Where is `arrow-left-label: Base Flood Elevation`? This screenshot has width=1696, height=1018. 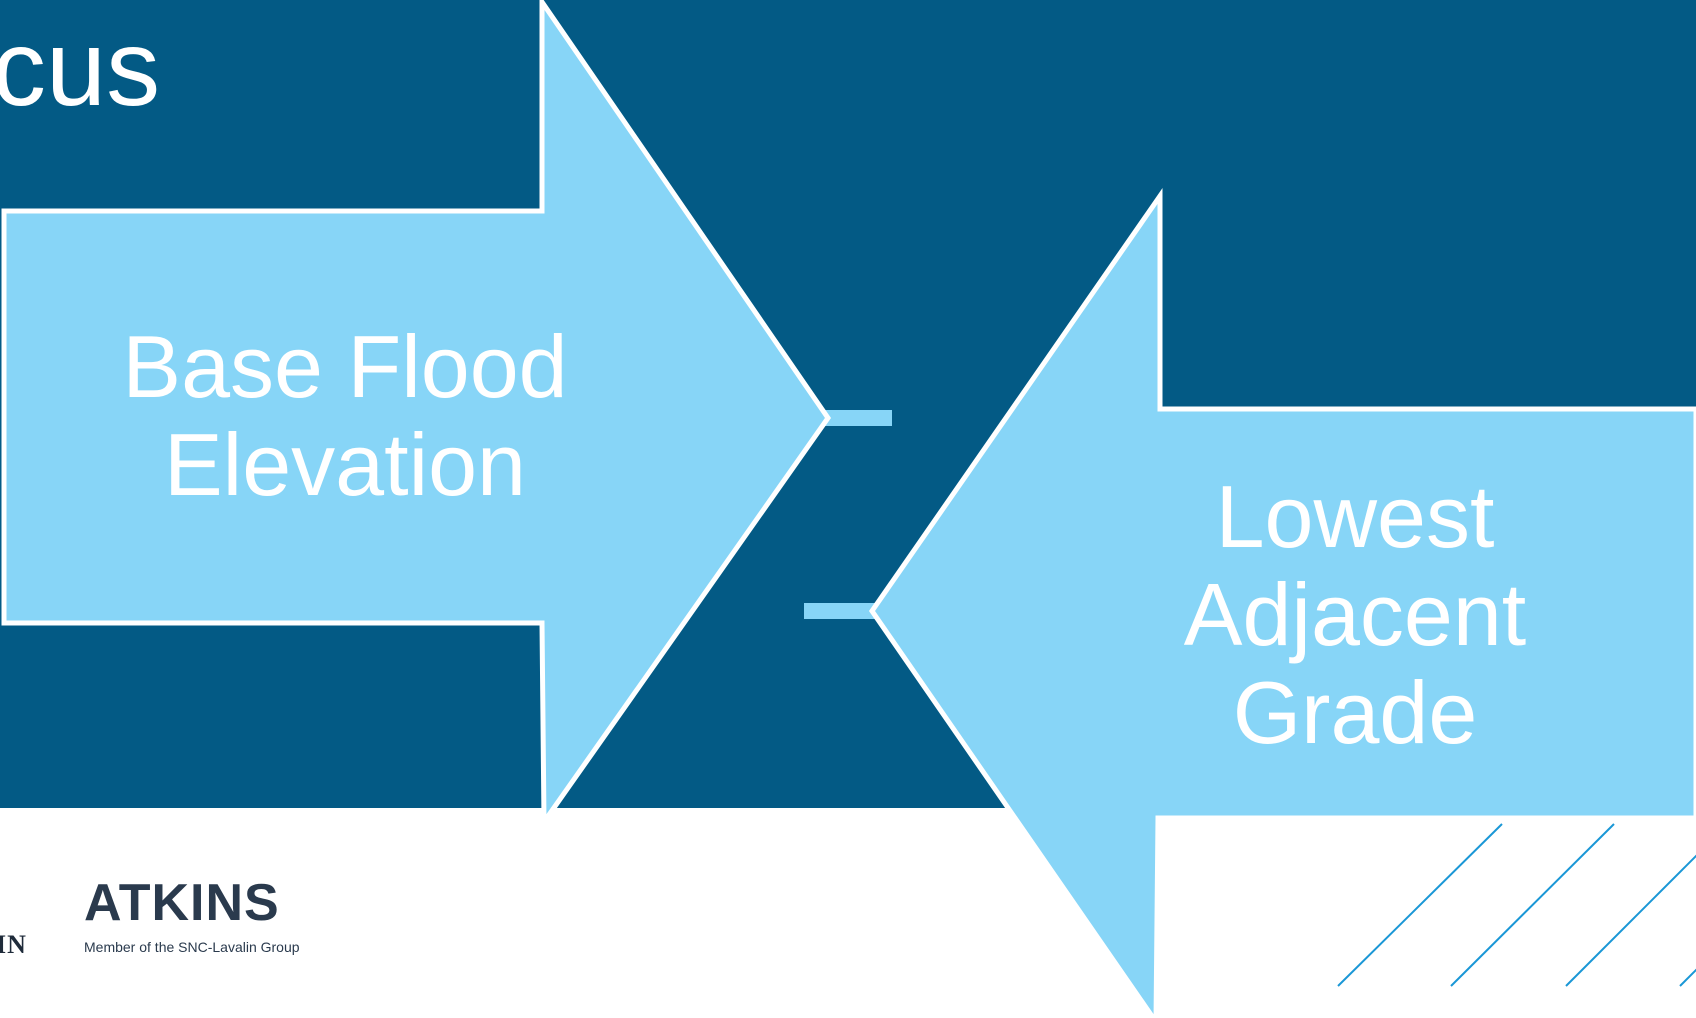 arrow-left-label: Base Flood Elevation is located at coordinates (345, 416).